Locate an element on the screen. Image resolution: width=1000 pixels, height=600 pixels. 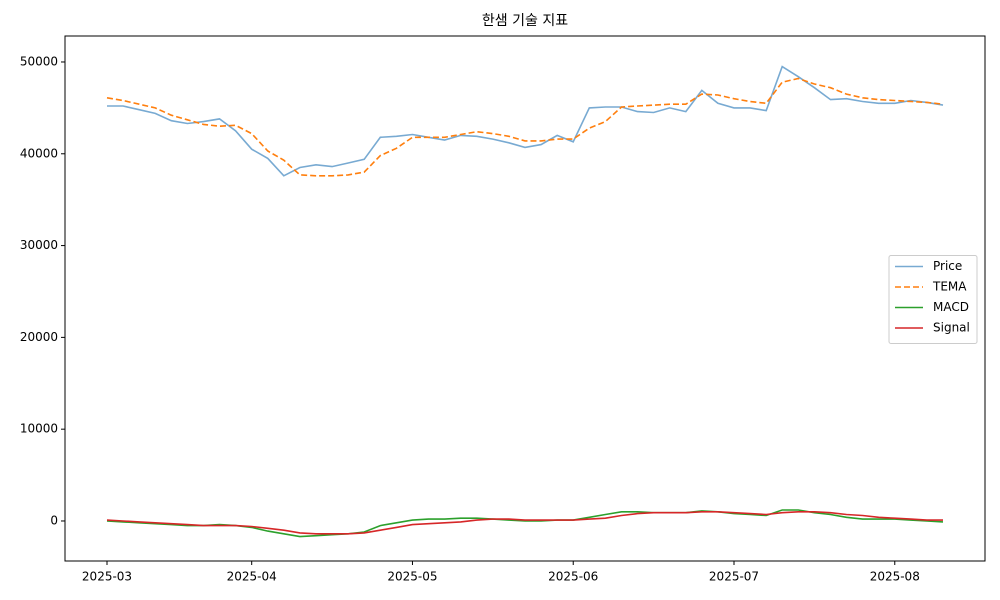
x-tick-label: 2025-06 is located at coordinates (573, 577).